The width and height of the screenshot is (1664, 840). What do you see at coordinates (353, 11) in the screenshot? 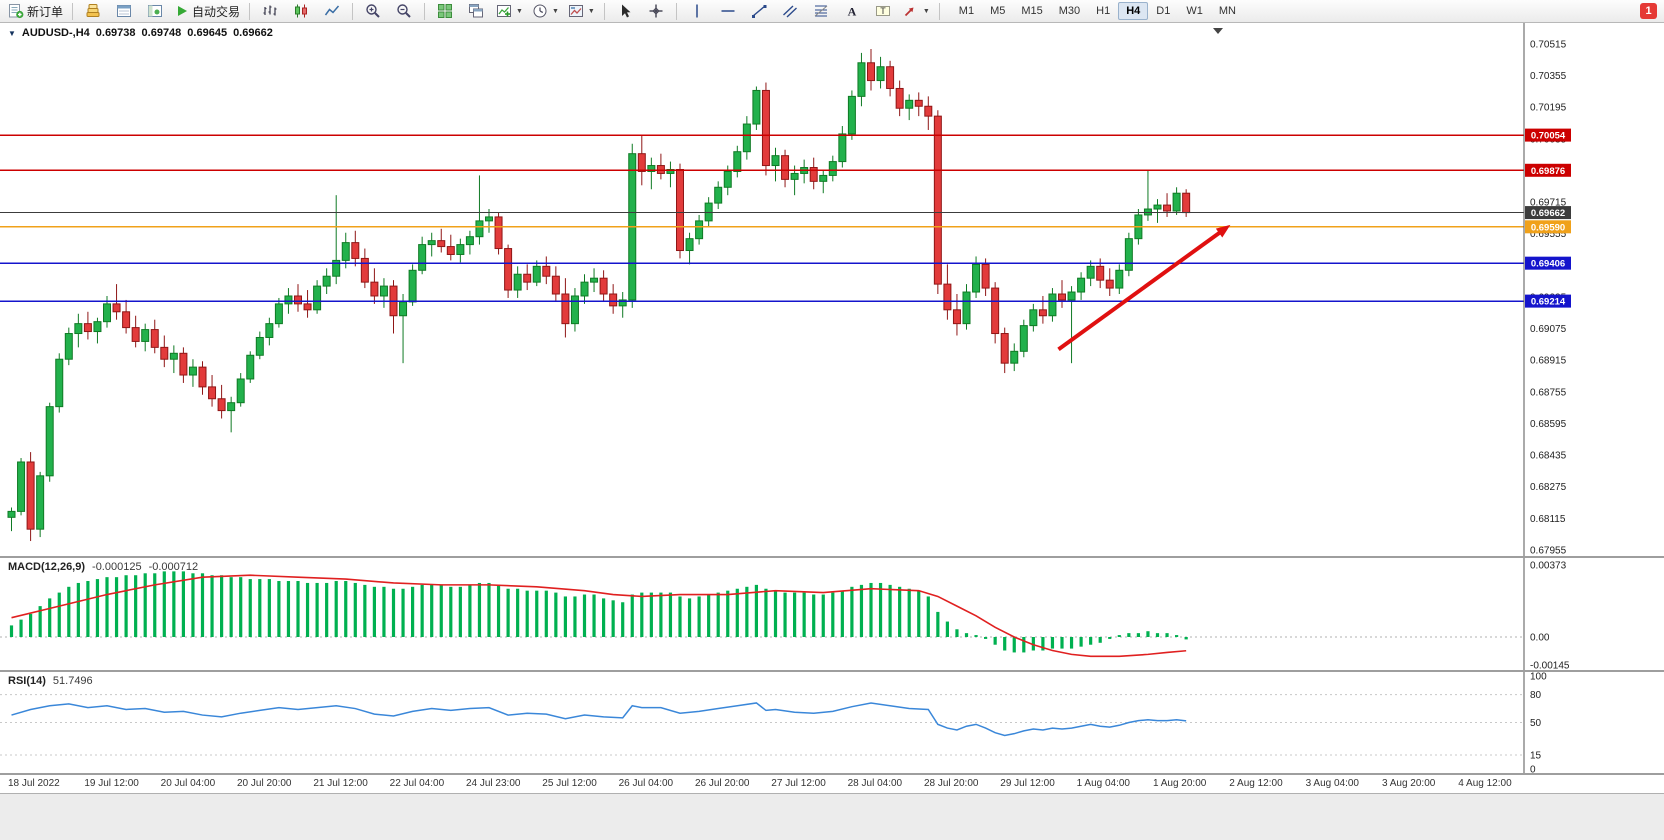
I see `toolbar-separator` at bounding box center [353, 11].